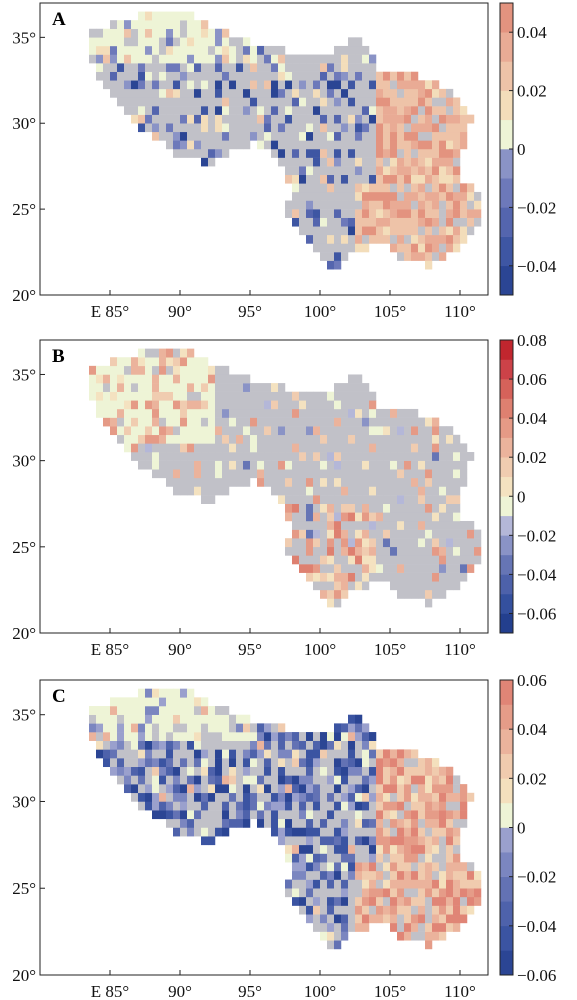 Image resolution: width=577 pixels, height=1000 pixels. I want to click on x-tick-label: 95°, so click(250, 311).